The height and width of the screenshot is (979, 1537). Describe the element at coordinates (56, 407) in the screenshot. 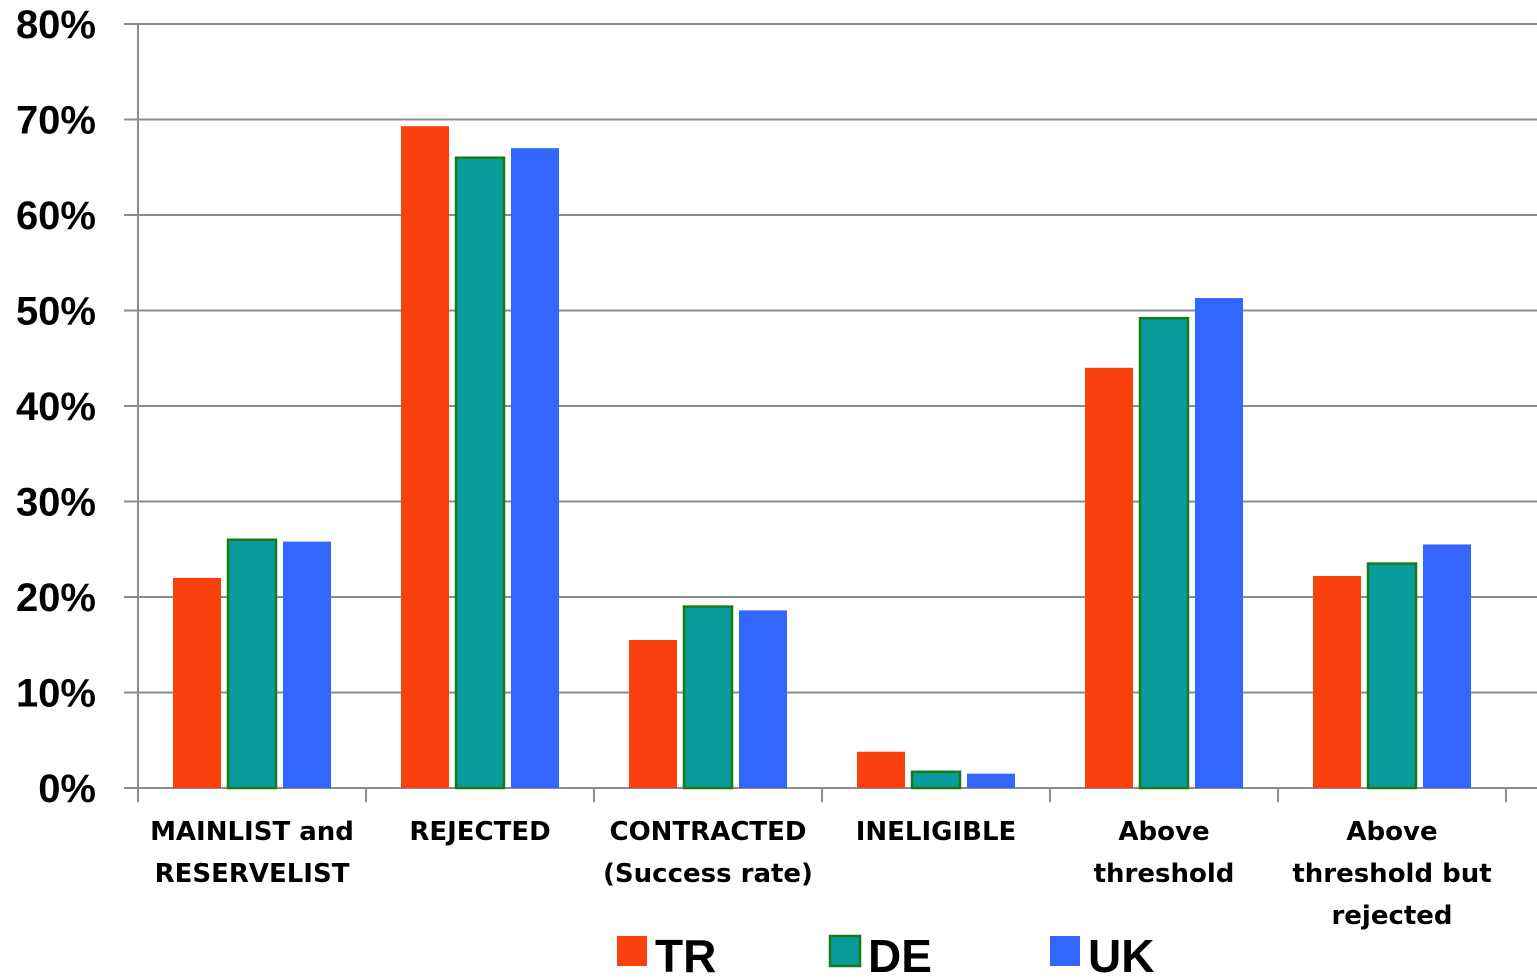

I see `y-tick-label: 40%` at that location.